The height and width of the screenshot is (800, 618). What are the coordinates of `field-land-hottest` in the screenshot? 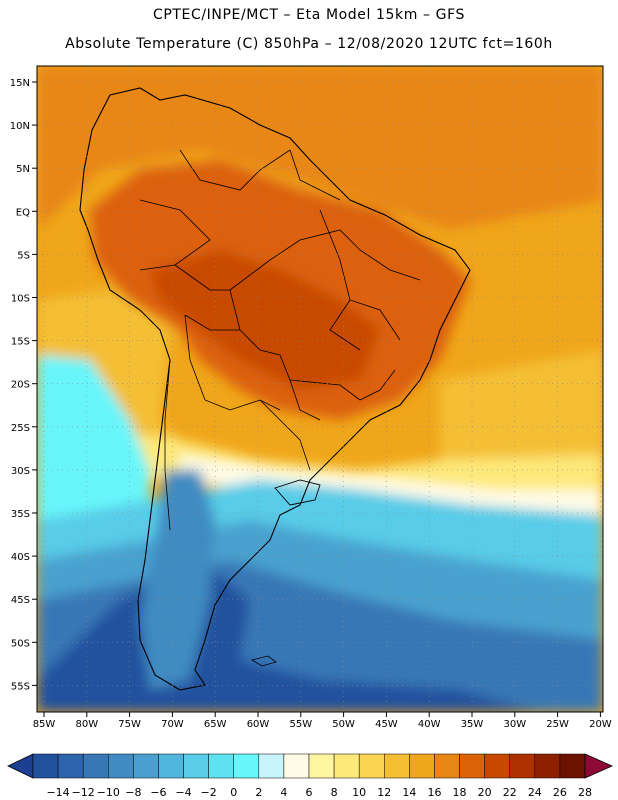 It's located at (265, 320).